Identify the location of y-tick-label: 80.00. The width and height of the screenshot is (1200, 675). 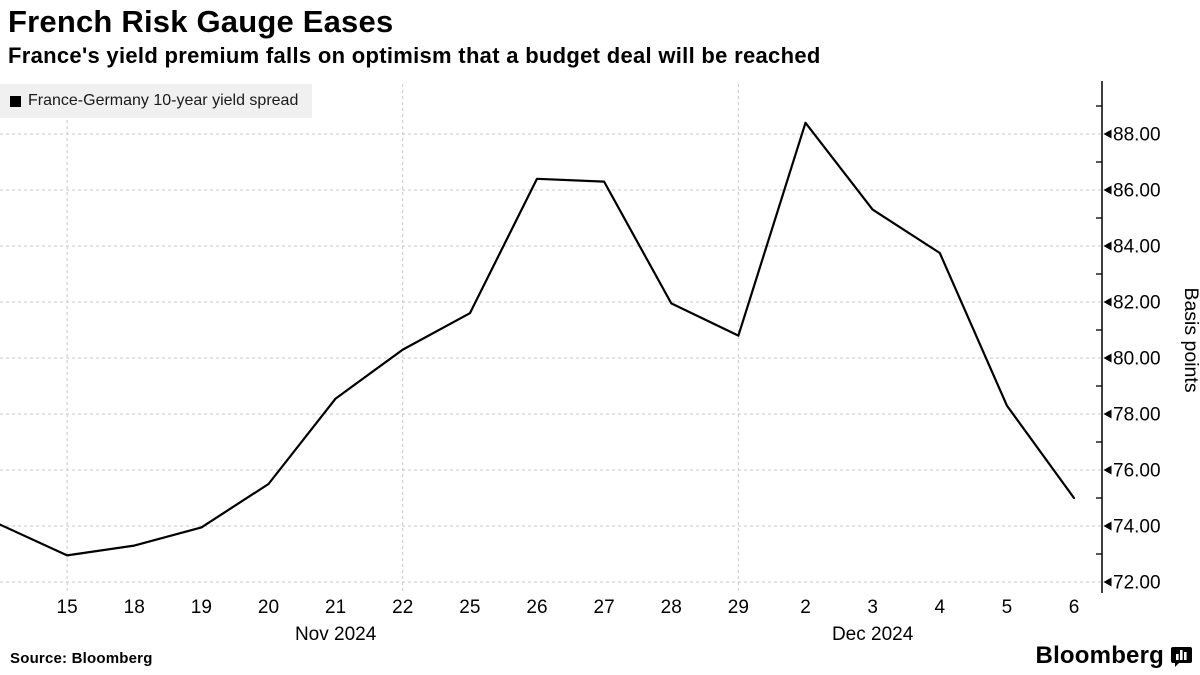
(1137, 359).